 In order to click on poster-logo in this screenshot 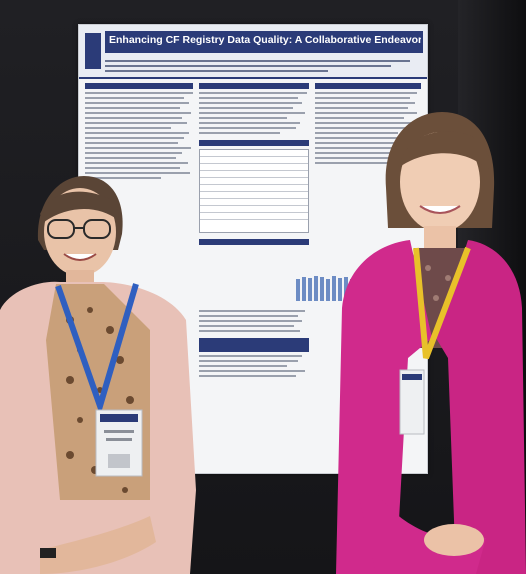, I will do `click(93, 51)`.